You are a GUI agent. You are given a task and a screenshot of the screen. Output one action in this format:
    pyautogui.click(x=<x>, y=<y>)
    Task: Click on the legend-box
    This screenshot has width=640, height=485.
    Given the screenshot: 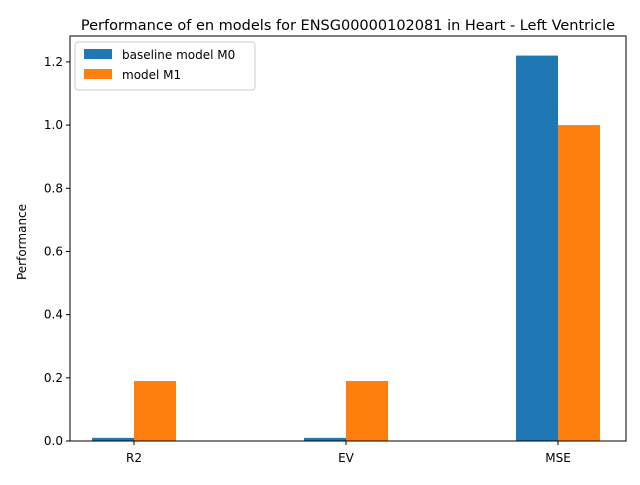 What is the action you would take?
    pyautogui.click(x=165, y=66)
    